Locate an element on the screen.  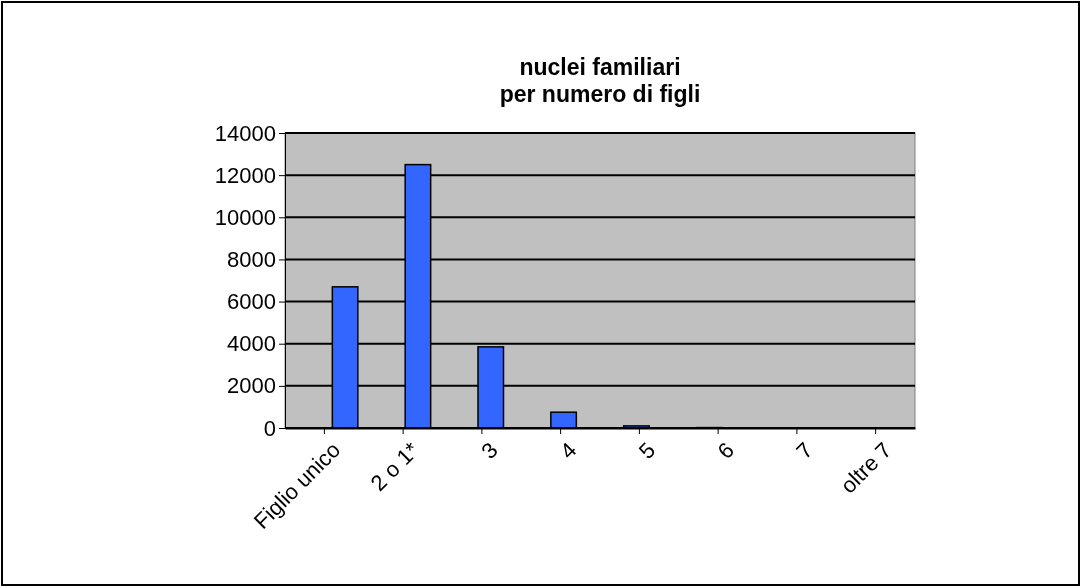
y-tick-label: 0 is located at coordinates (269, 428).